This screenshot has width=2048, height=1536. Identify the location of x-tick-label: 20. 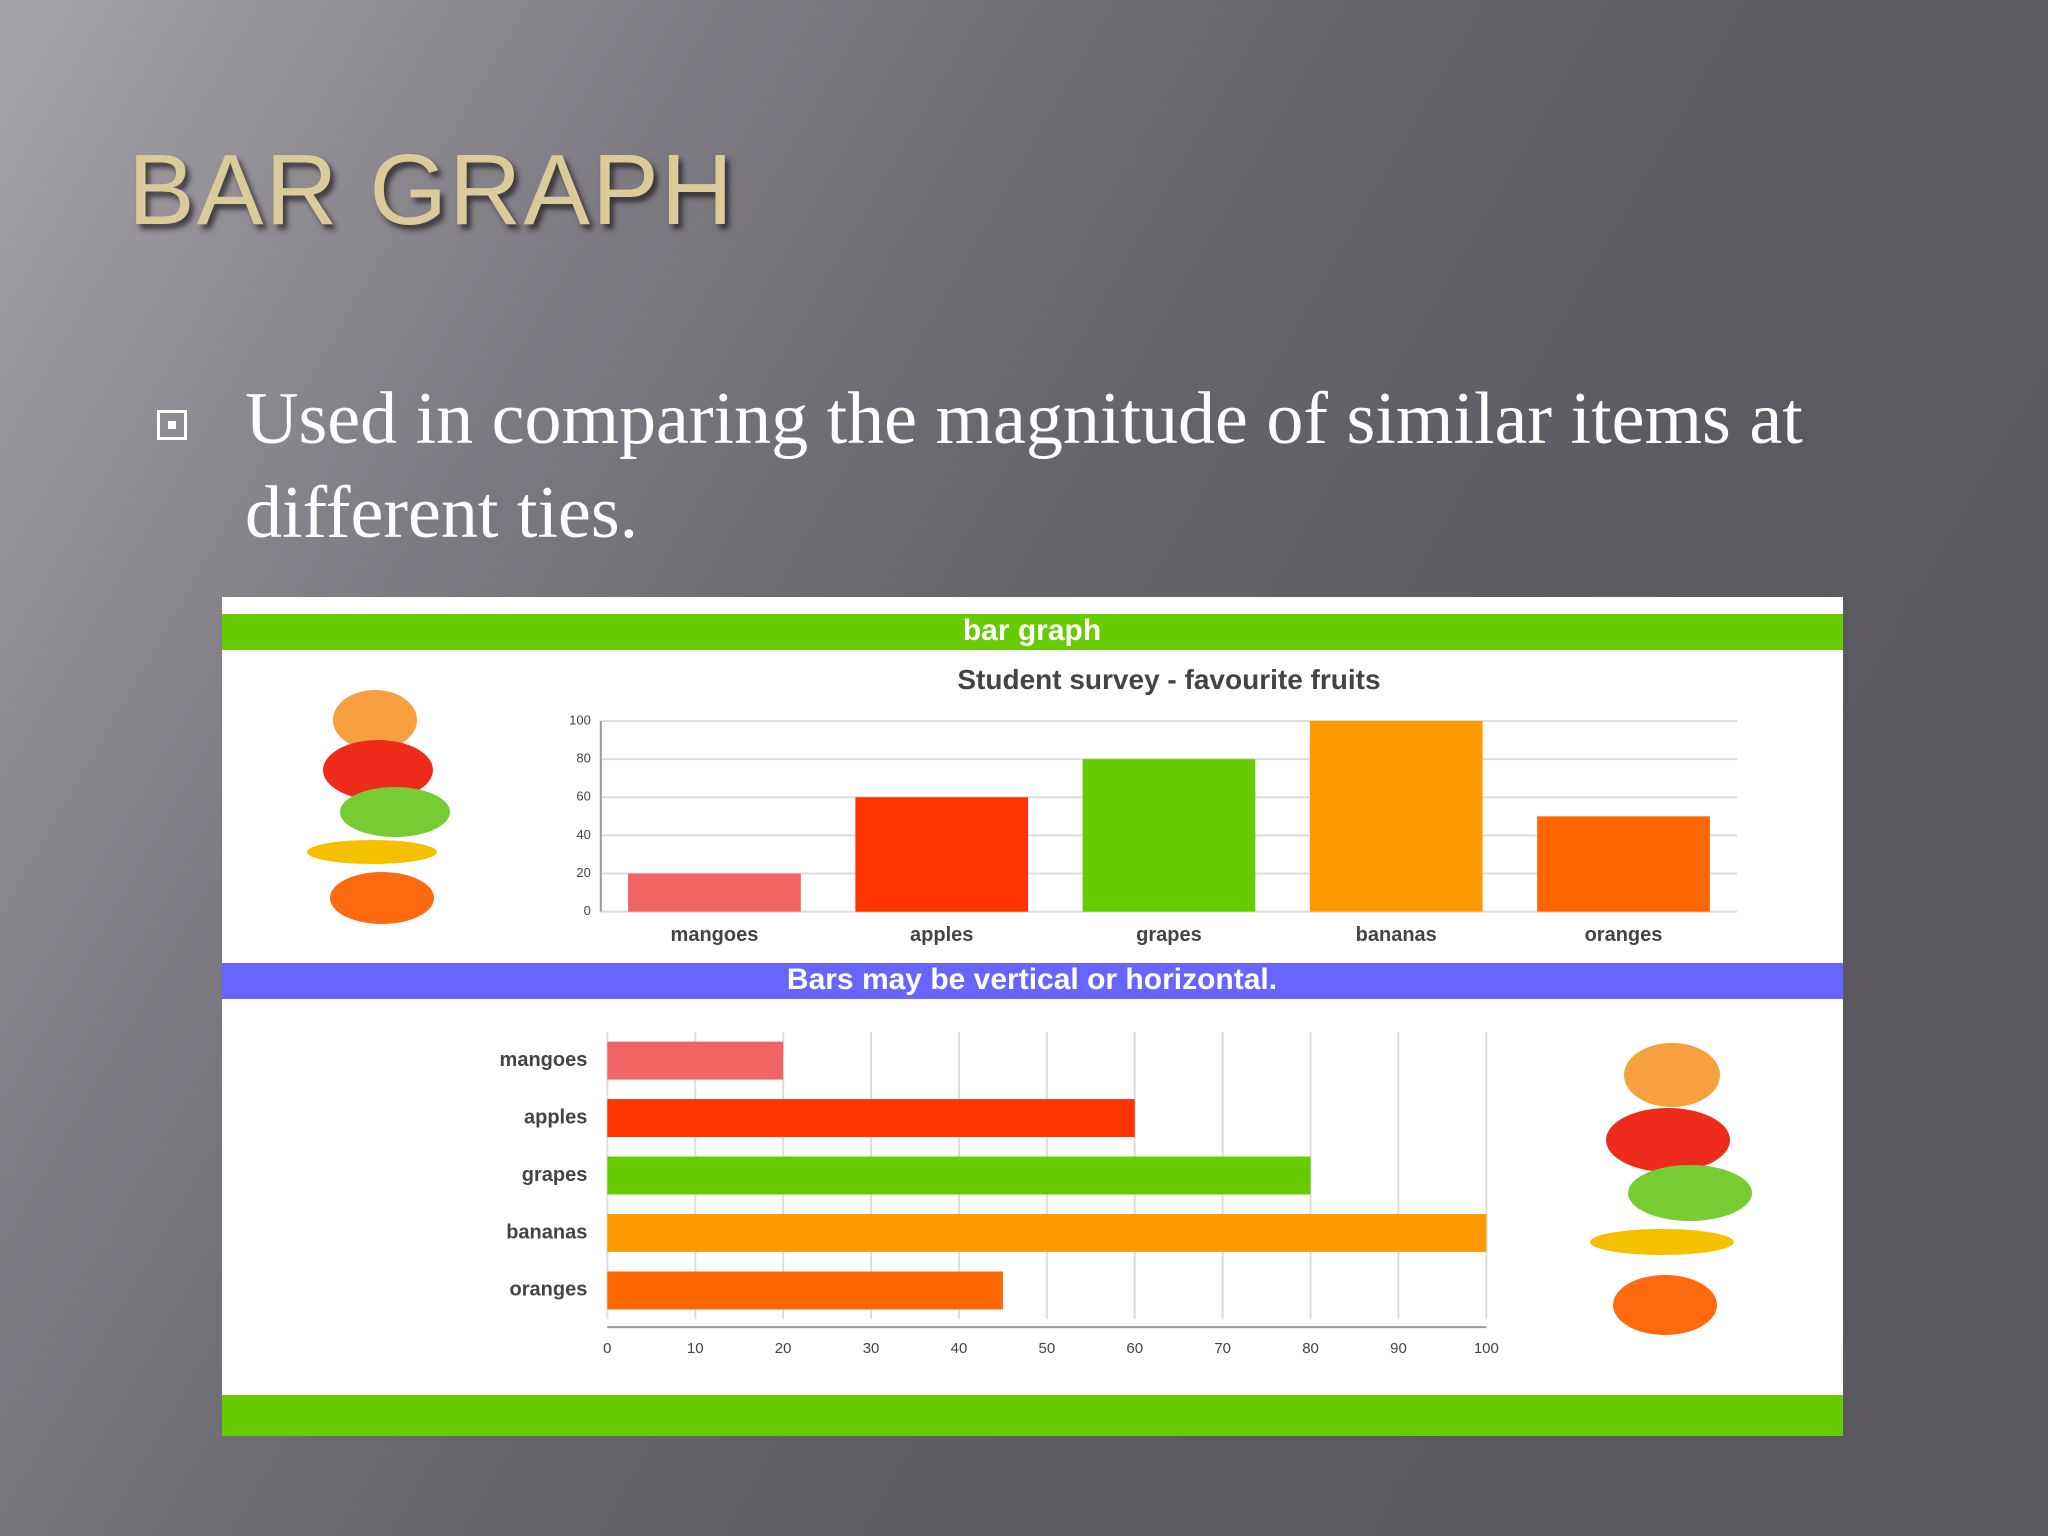
(783, 1348).